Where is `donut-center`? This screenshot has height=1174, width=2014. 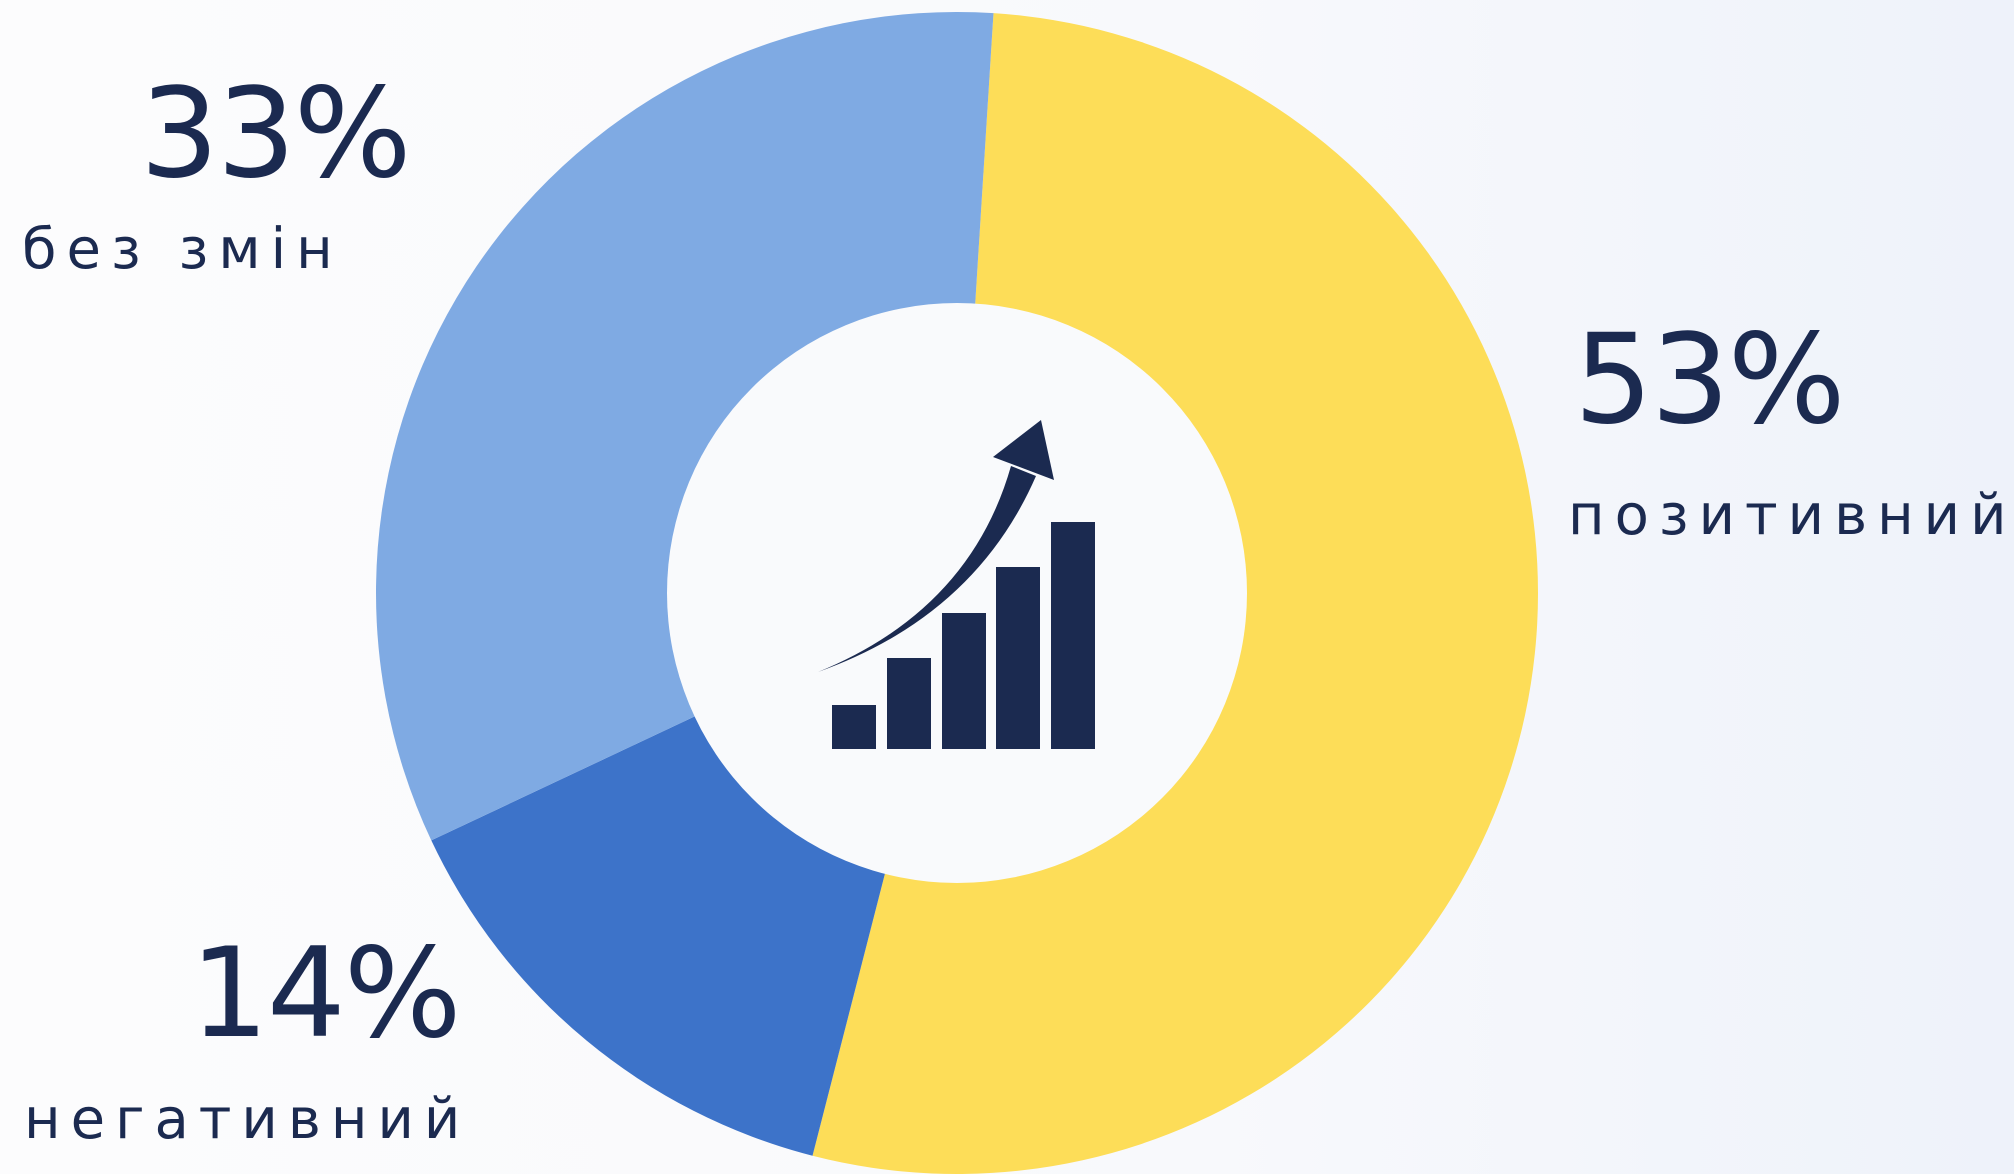 donut-center is located at coordinates (957, 593).